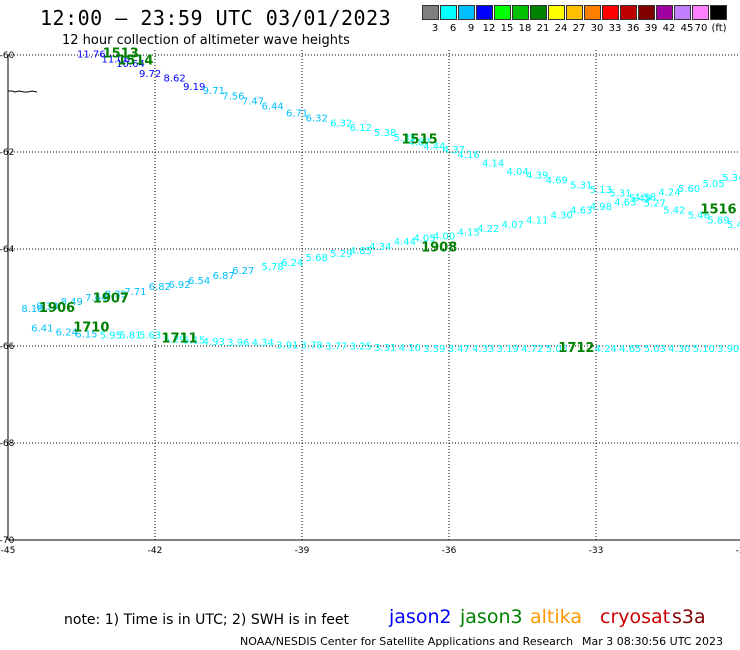 The width and height of the screenshot is (740, 650). Describe the element at coordinates (513, 225) in the screenshot. I see `wave-height-value: 4.07` at that location.